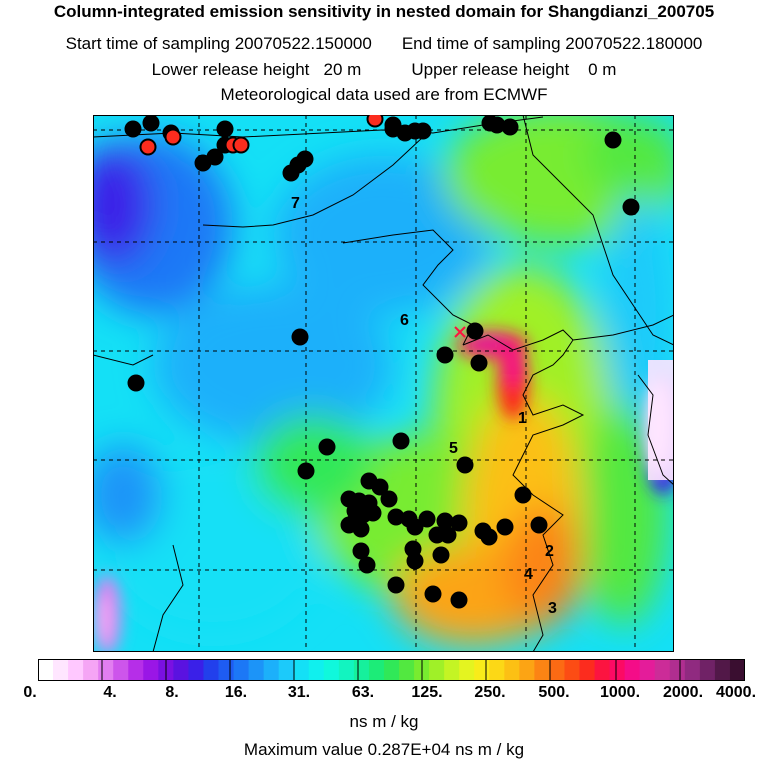 Image resolution: width=768 pixels, height=768 pixels. I want to click on place-label-3: 3, so click(552, 608).